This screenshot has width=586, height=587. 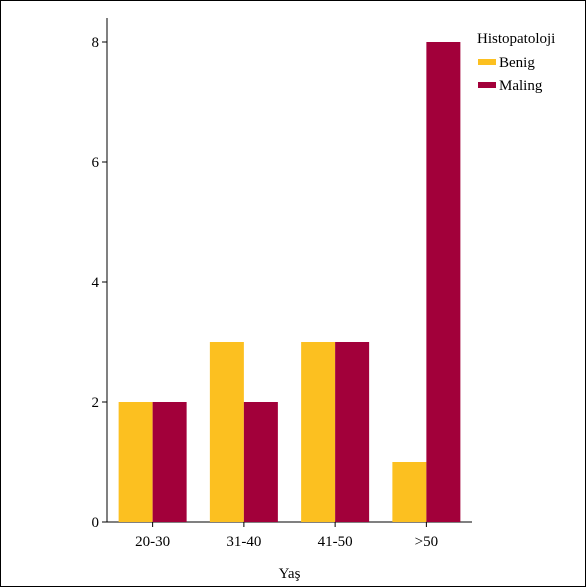 I want to click on legend-swatch-maling, so click(x=487, y=85).